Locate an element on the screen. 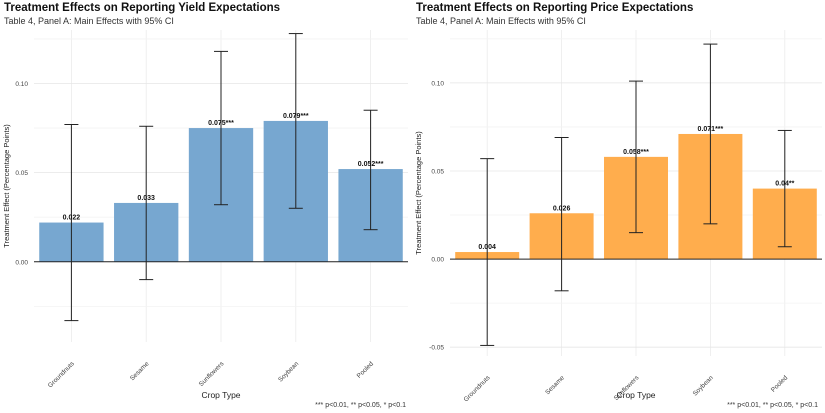  price-xtick-label: Groundnuts is located at coordinates (477, 388).